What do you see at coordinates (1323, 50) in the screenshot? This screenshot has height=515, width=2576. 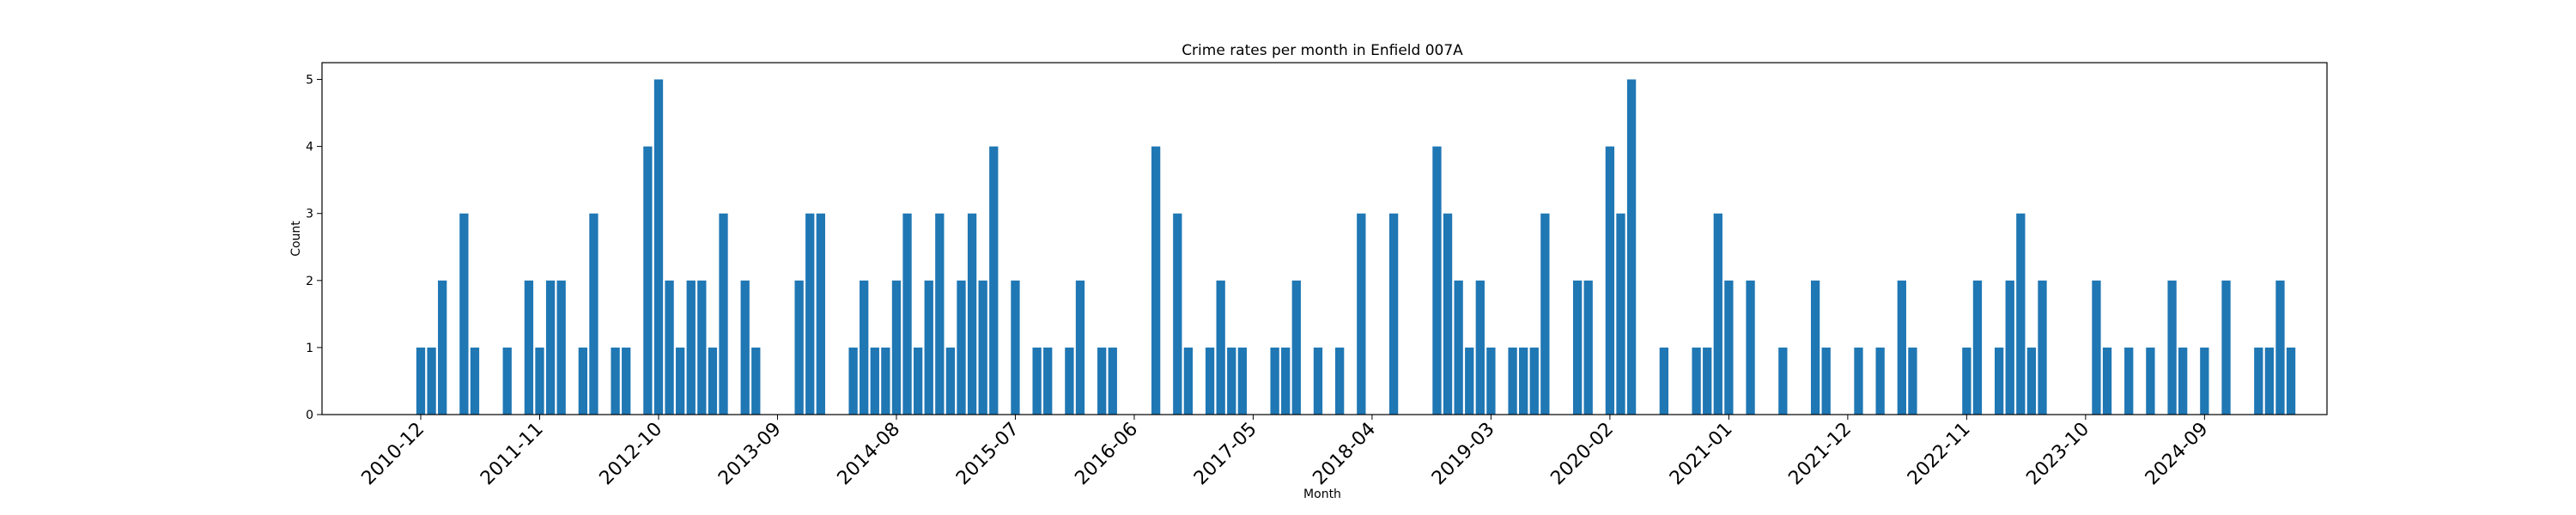 I see `chart-title: Crime rates per month in Enfield 007A` at bounding box center [1323, 50].